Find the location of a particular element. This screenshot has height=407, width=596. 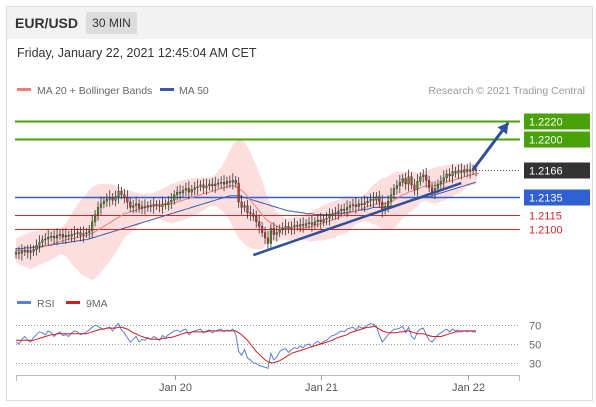

projection-arrow-head is located at coordinates (503, 128).